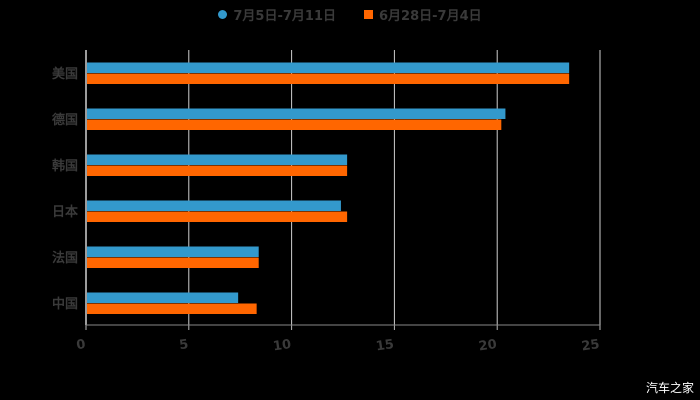  I want to click on legend-label-series1: 7月5日-7月11日, so click(284, 16).